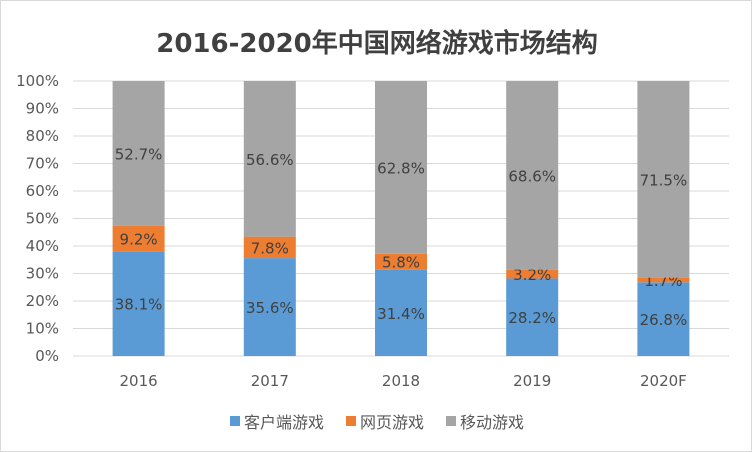 The height and width of the screenshot is (452, 752). I want to click on legend: 客户端游戏 网页游戏 移动游戏, so click(376, 421).